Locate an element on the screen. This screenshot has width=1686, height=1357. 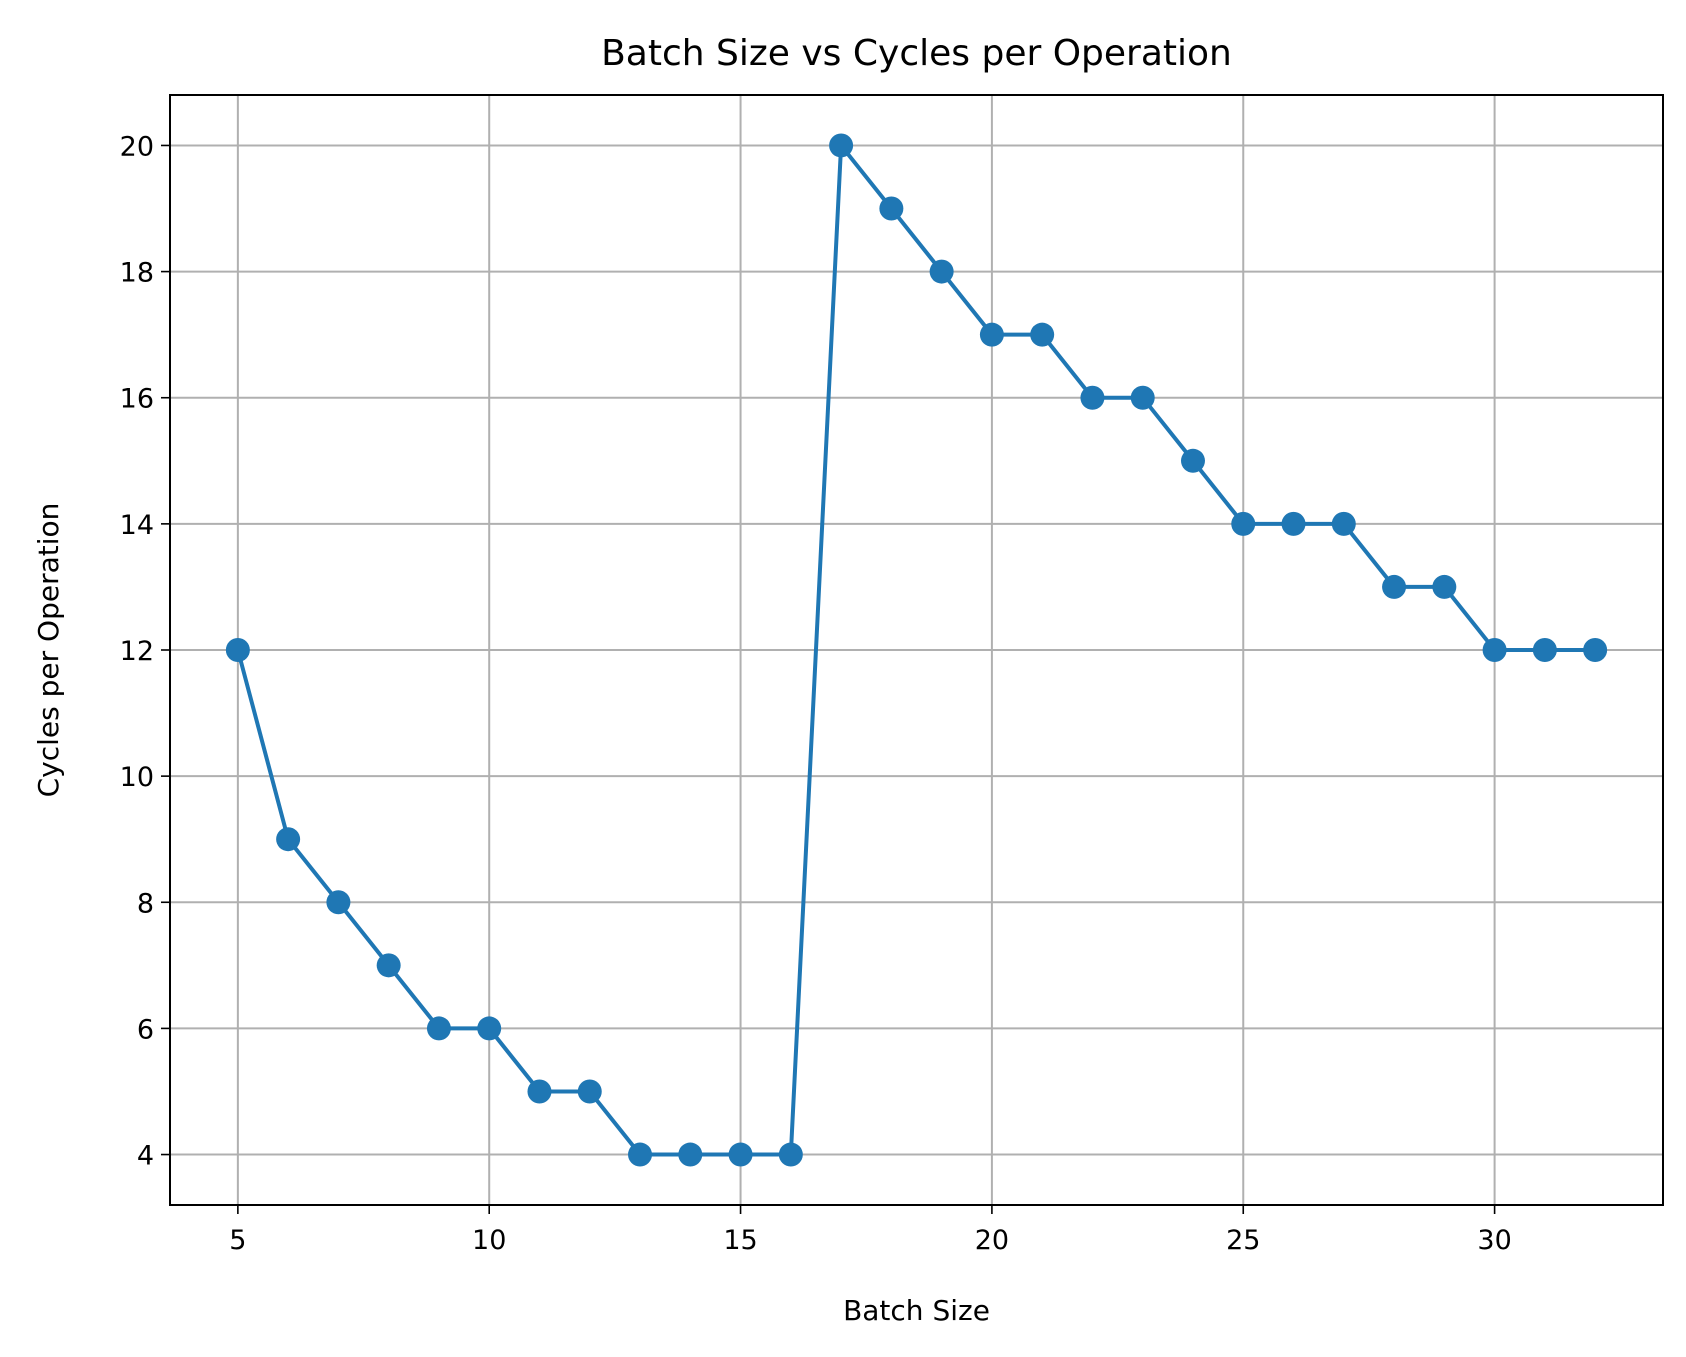
x-tick-label: 5 is located at coordinates (237, 1240).